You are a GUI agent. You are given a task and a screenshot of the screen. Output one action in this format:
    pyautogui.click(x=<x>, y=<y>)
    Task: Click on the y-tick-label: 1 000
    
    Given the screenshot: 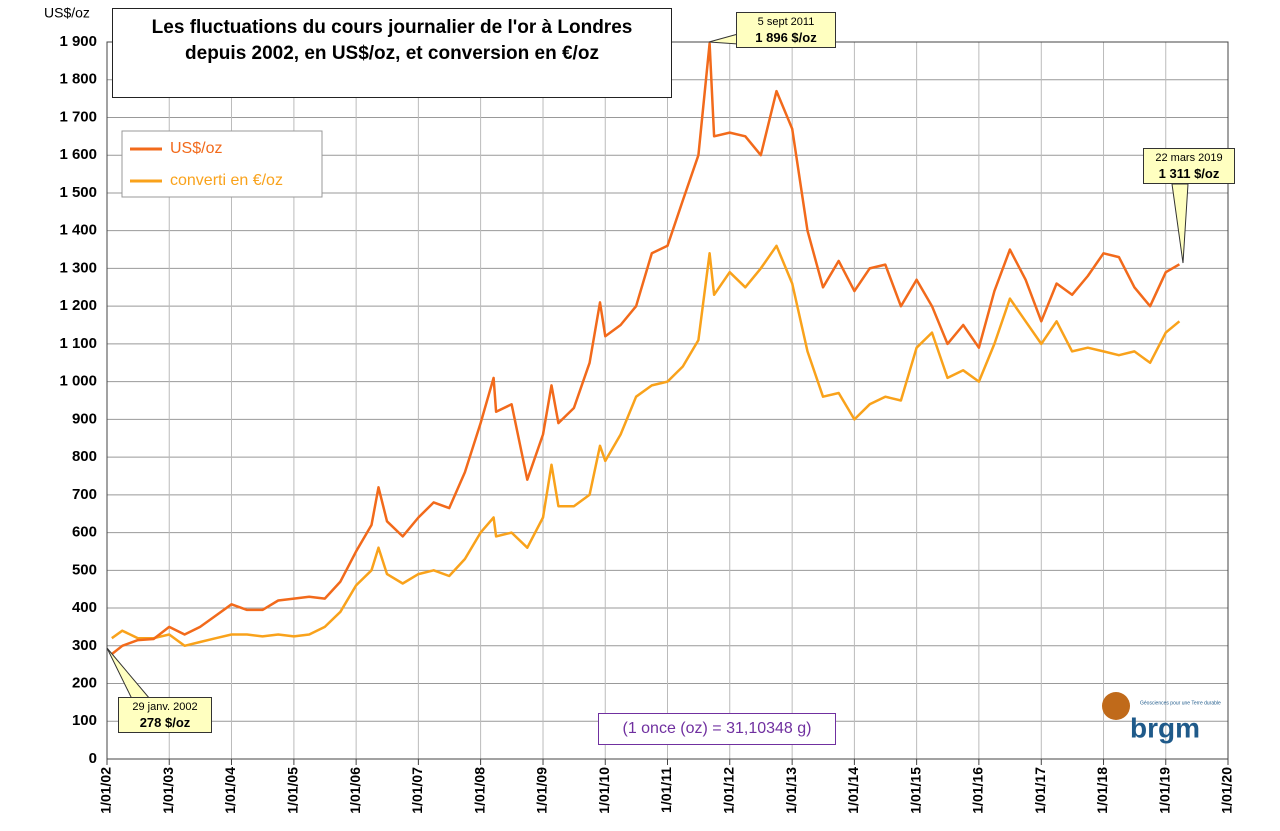 What is the action you would take?
    pyautogui.click(x=78, y=381)
    